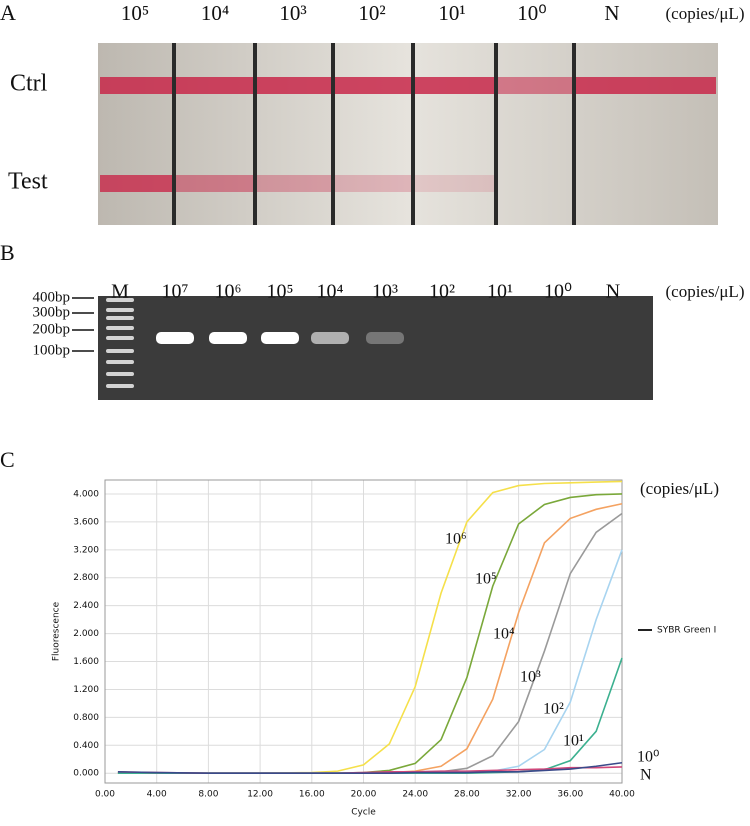  I want to click on column-label: 10⁵, so click(135, 13).